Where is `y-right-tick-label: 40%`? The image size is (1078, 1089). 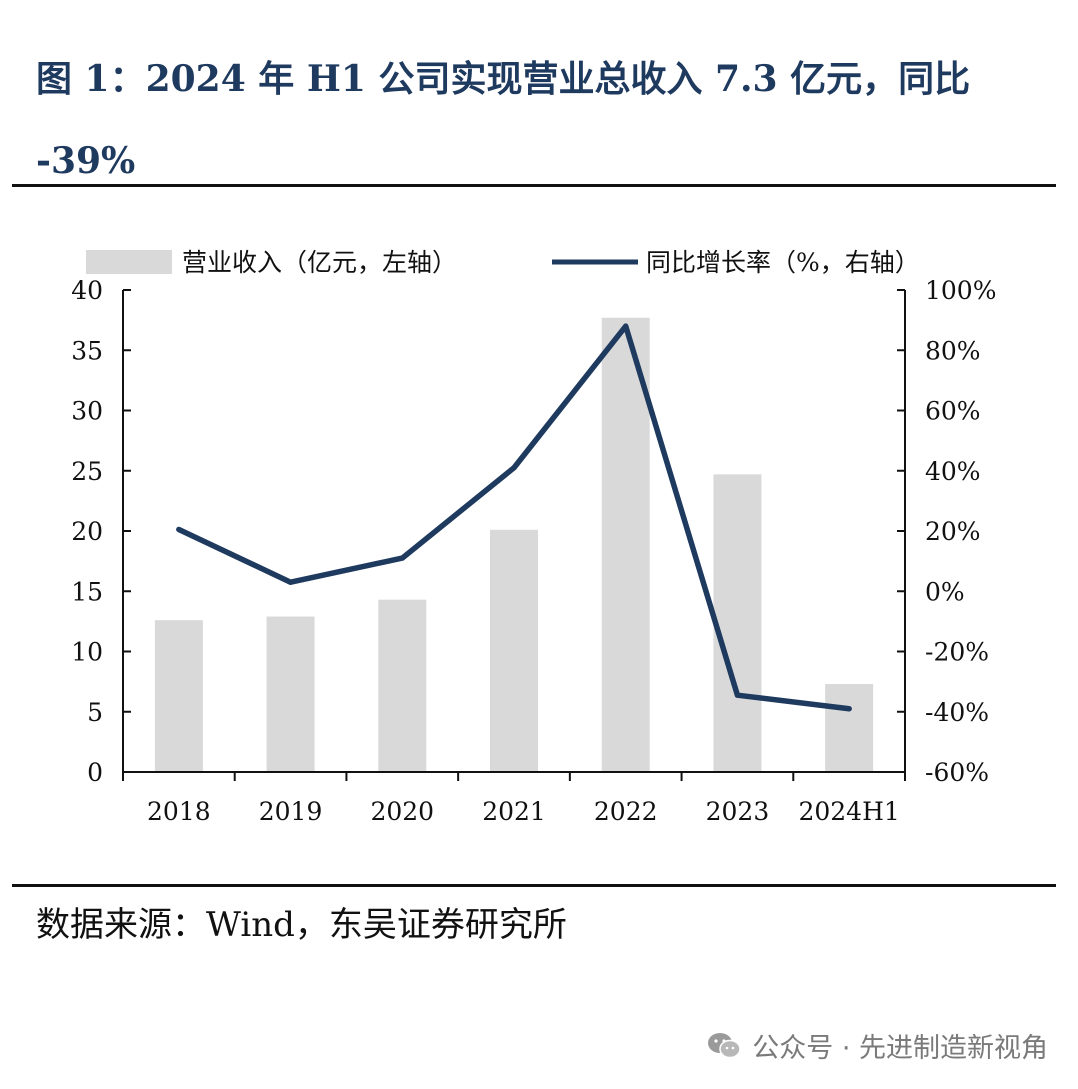
y-right-tick-label: 40% is located at coordinates (953, 471).